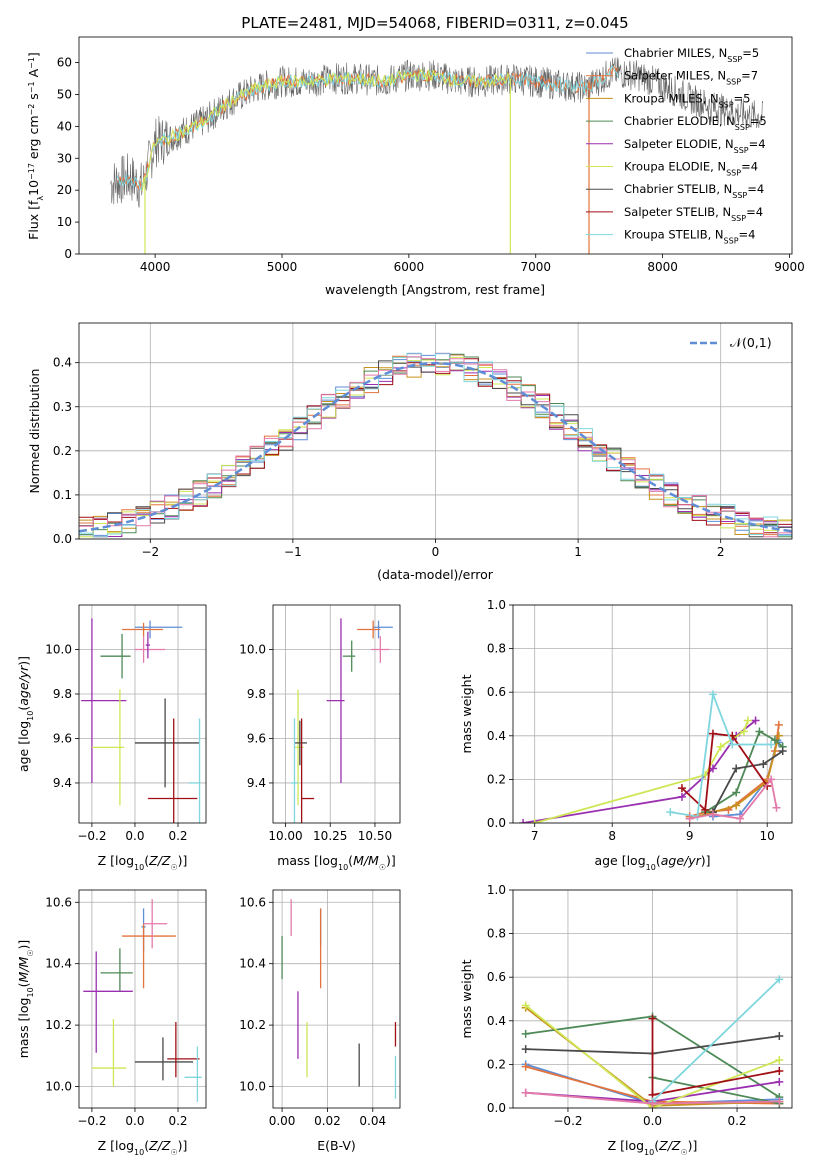  What do you see at coordinates (336, 1145) in the screenshot?
I see `x-axis-label: E(B-V)` at bounding box center [336, 1145].